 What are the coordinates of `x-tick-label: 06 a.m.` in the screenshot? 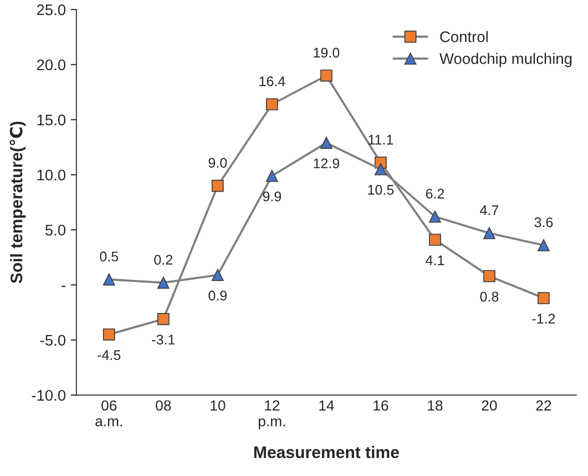 It's located at (108, 413).